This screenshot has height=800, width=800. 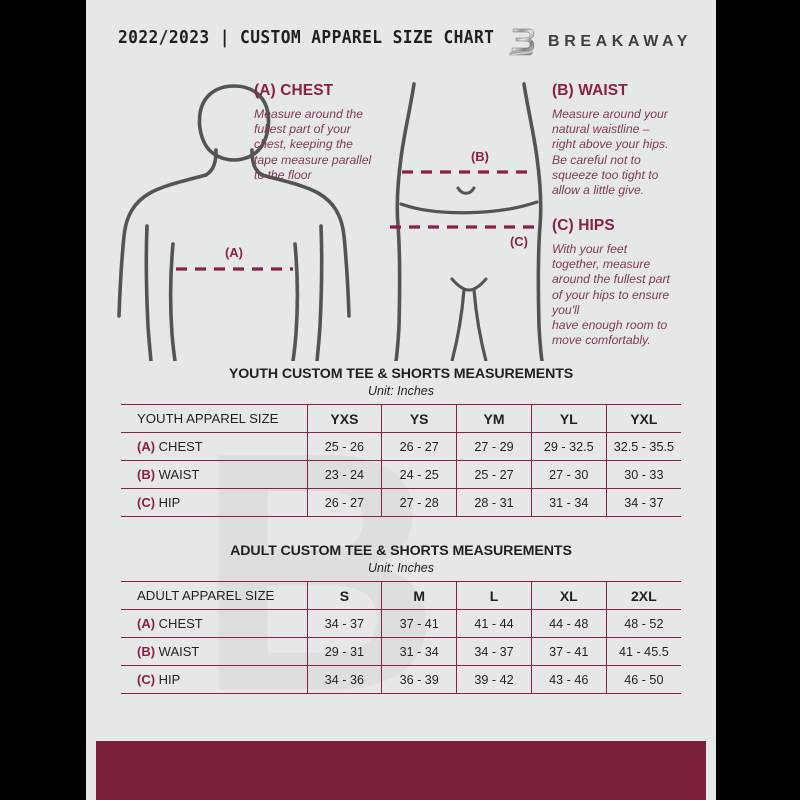 I want to click on adult-size-header-2: L, so click(x=494, y=595).